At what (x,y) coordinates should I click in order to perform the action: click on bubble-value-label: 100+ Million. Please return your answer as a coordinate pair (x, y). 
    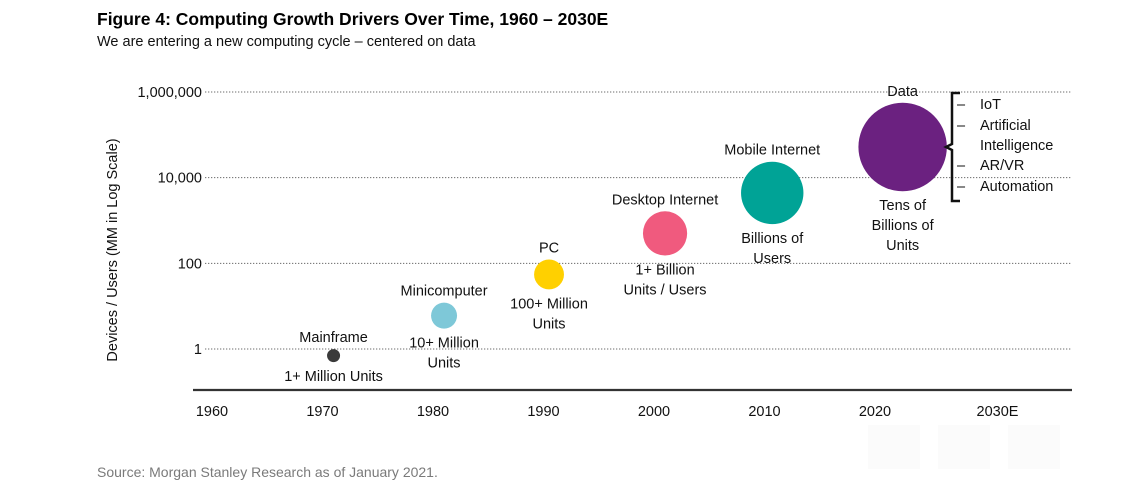
    Looking at the image, I should click on (549, 304).